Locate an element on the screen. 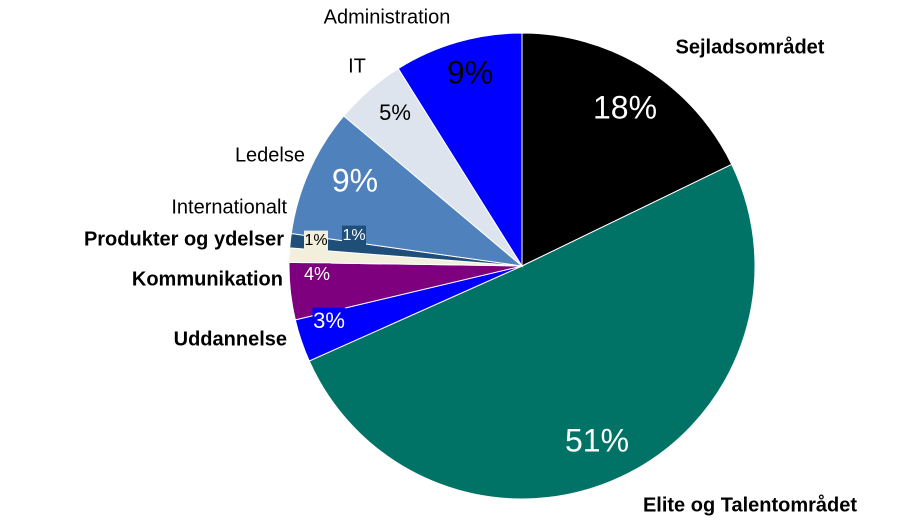  category-label: Elite og Talentområdet is located at coordinates (750, 504).